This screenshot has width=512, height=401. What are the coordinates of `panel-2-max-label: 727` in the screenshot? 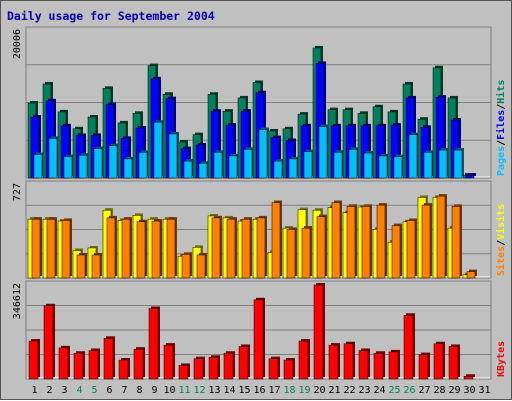 It's located at (17, 192).